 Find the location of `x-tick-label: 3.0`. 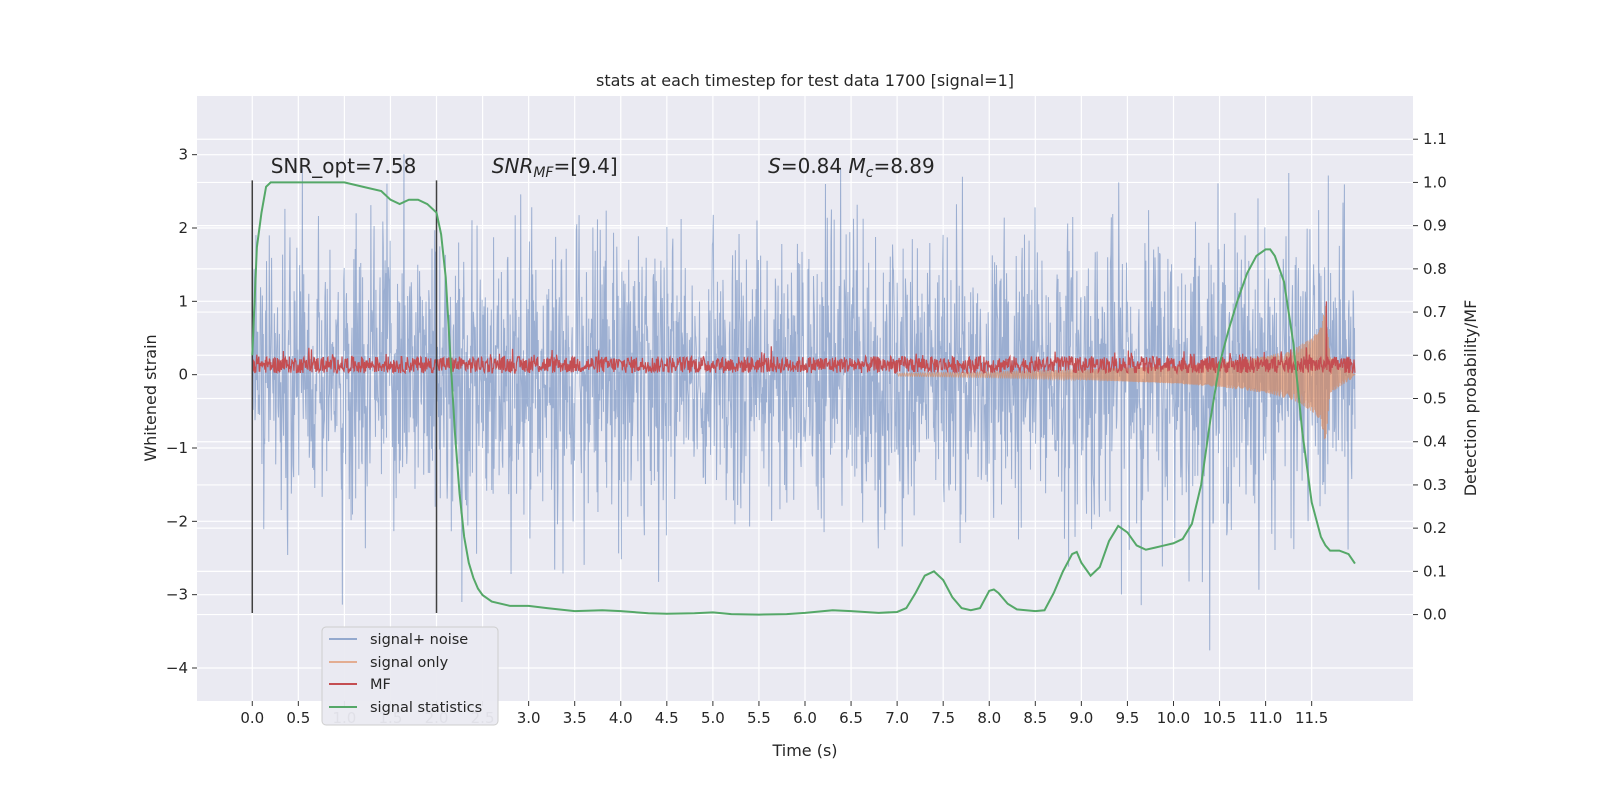

x-tick-label: 3.0 is located at coordinates (529, 718).